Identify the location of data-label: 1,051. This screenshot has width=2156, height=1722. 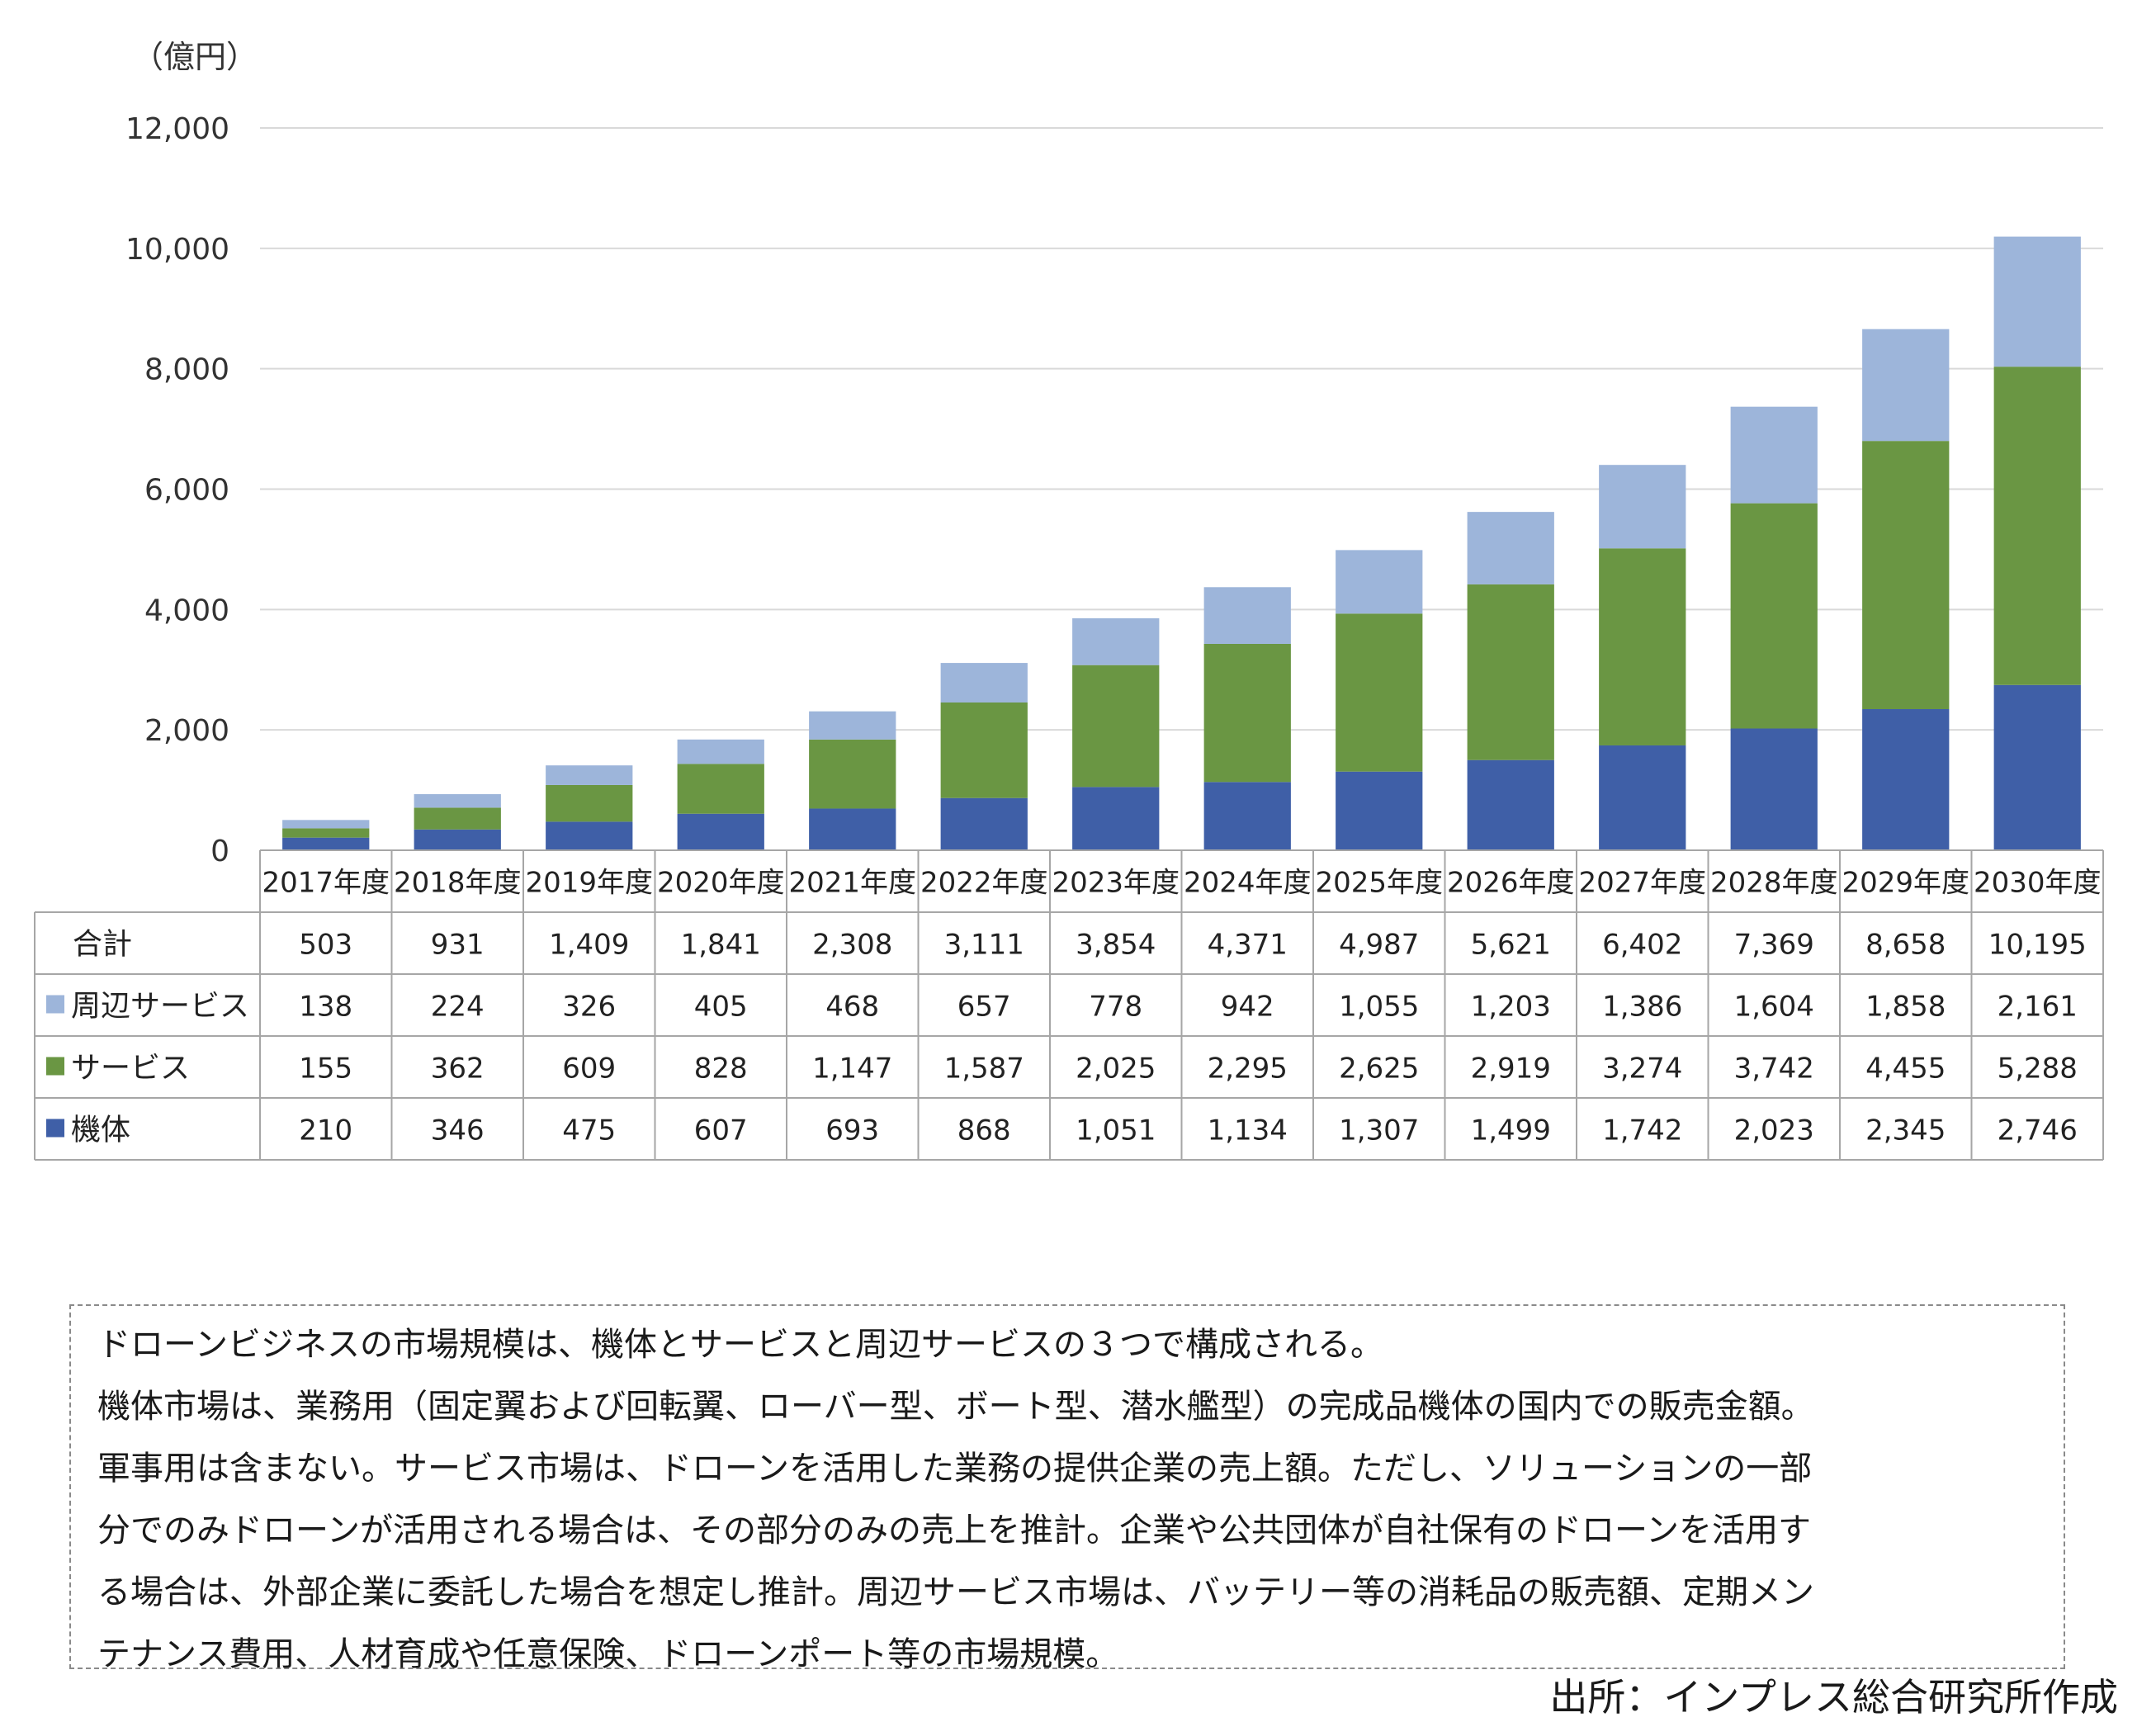
(1116, 1130).